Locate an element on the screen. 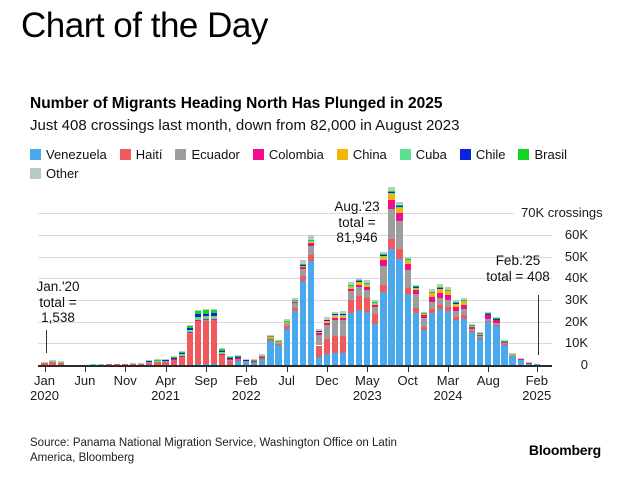 Image resolution: width=624 pixels, height=487 pixels. legend-item-colombia: Colombia is located at coordinates (288, 154).